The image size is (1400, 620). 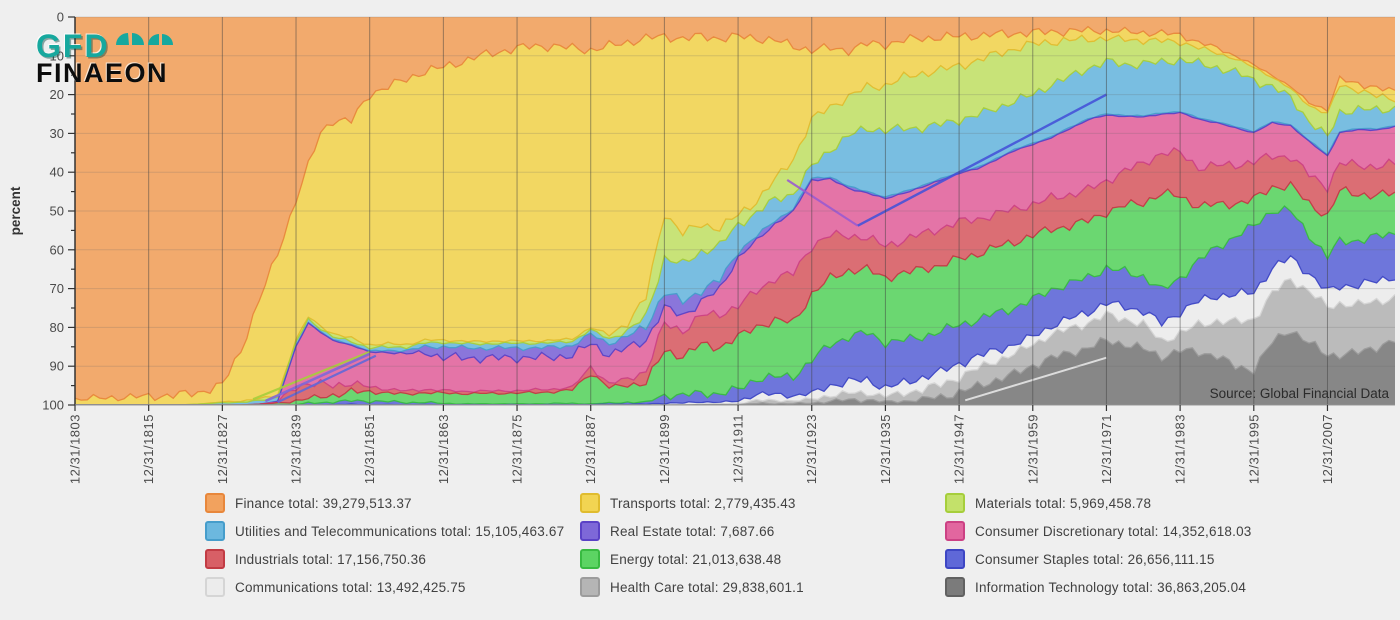 I want to click on legend-swatch-consumer-discretionary, so click(x=955, y=531).